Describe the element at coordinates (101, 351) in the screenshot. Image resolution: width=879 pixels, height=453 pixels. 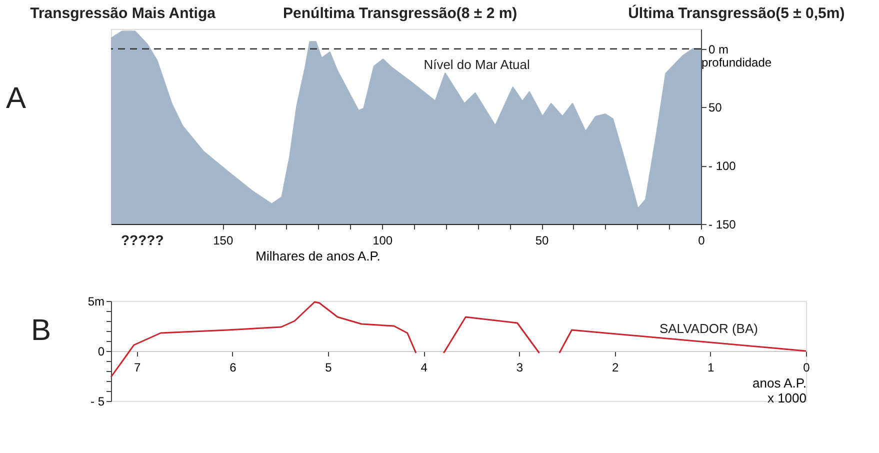
I see `y-tick-label: 0` at that location.